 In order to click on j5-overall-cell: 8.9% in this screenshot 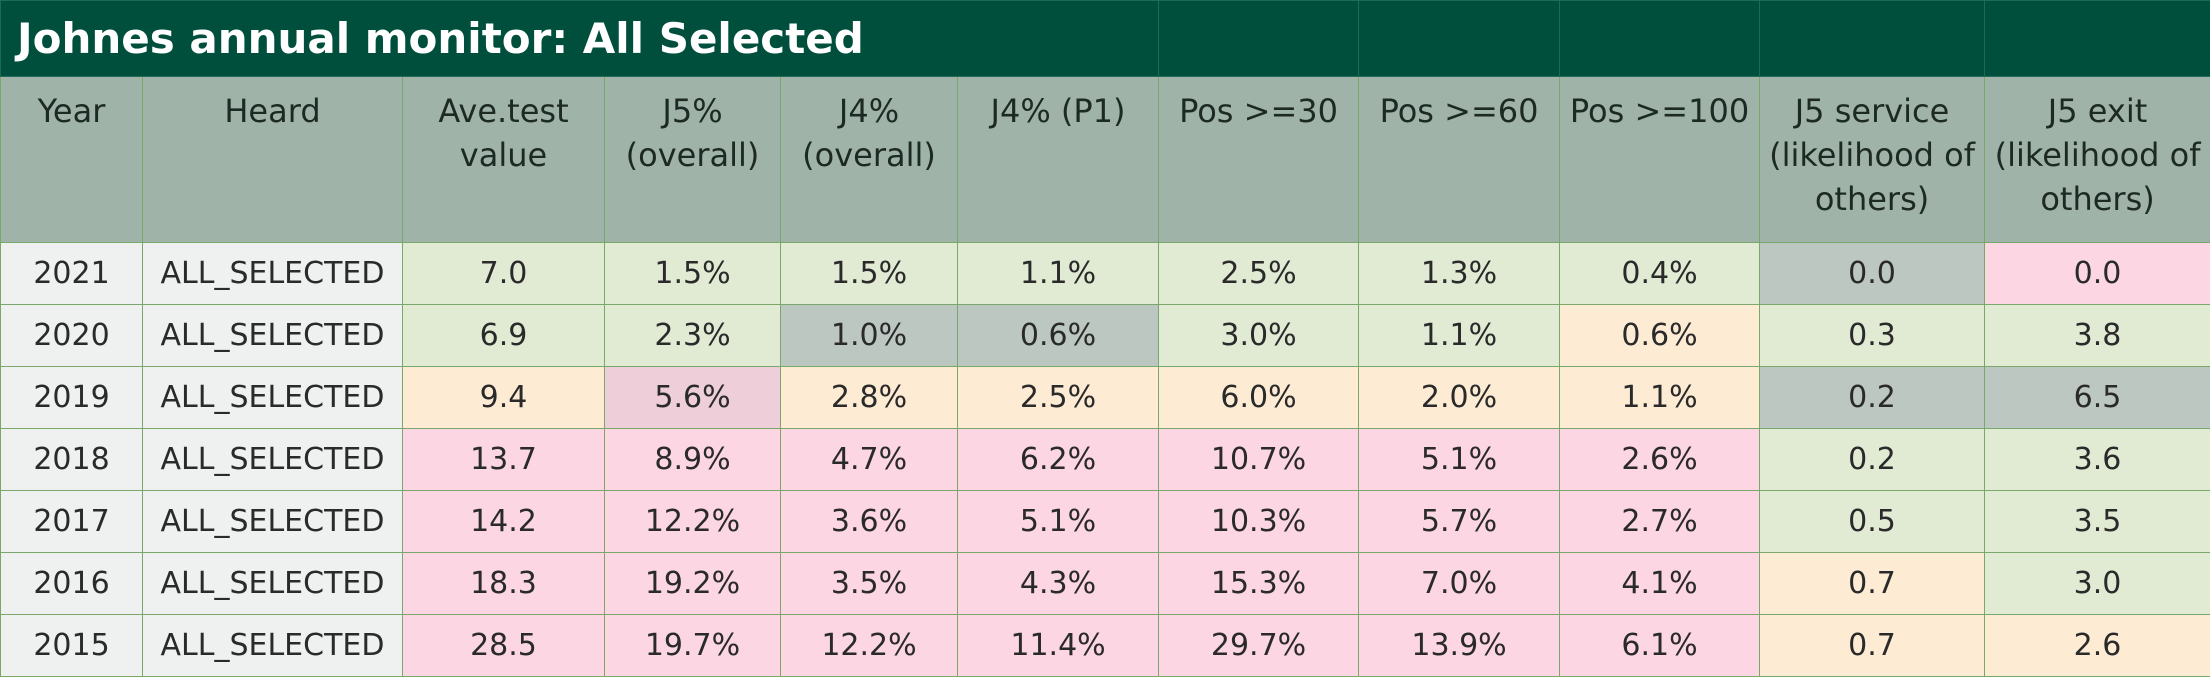, I will do `click(693, 460)`.